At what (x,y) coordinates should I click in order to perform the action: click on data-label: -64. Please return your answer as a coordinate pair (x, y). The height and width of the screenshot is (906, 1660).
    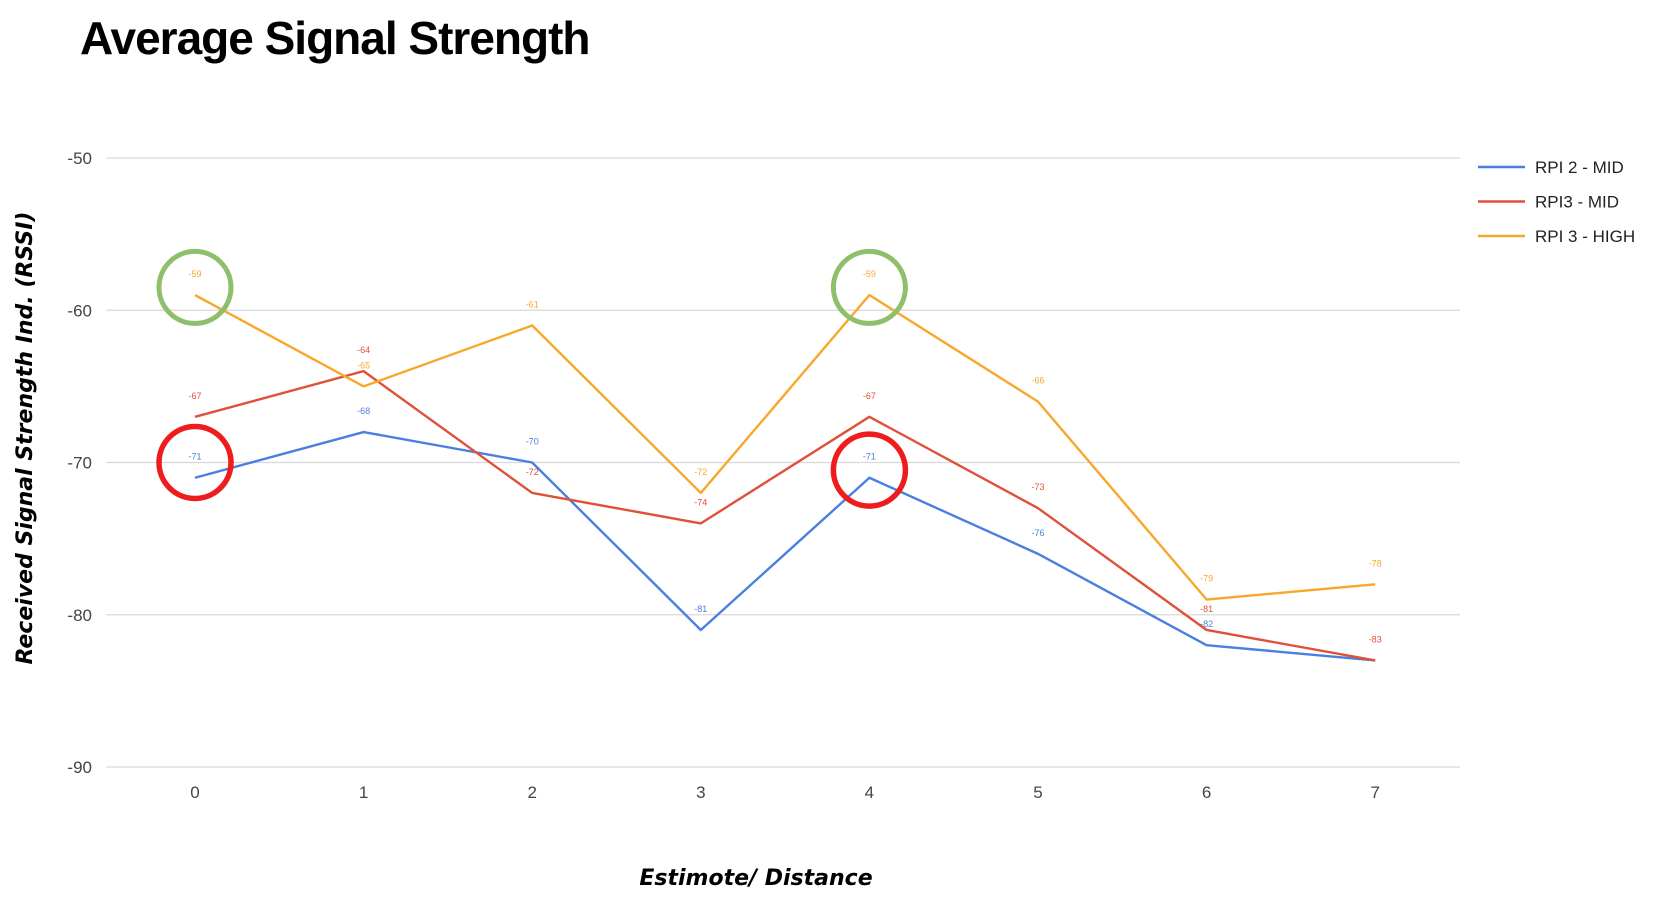
    Looking at the image, I should click on (363, 350).